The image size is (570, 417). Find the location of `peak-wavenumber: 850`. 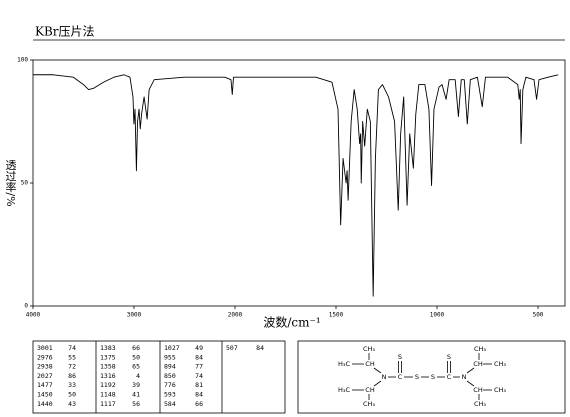

peak-wavenumber: 850 is located at coordinates (170, 376).